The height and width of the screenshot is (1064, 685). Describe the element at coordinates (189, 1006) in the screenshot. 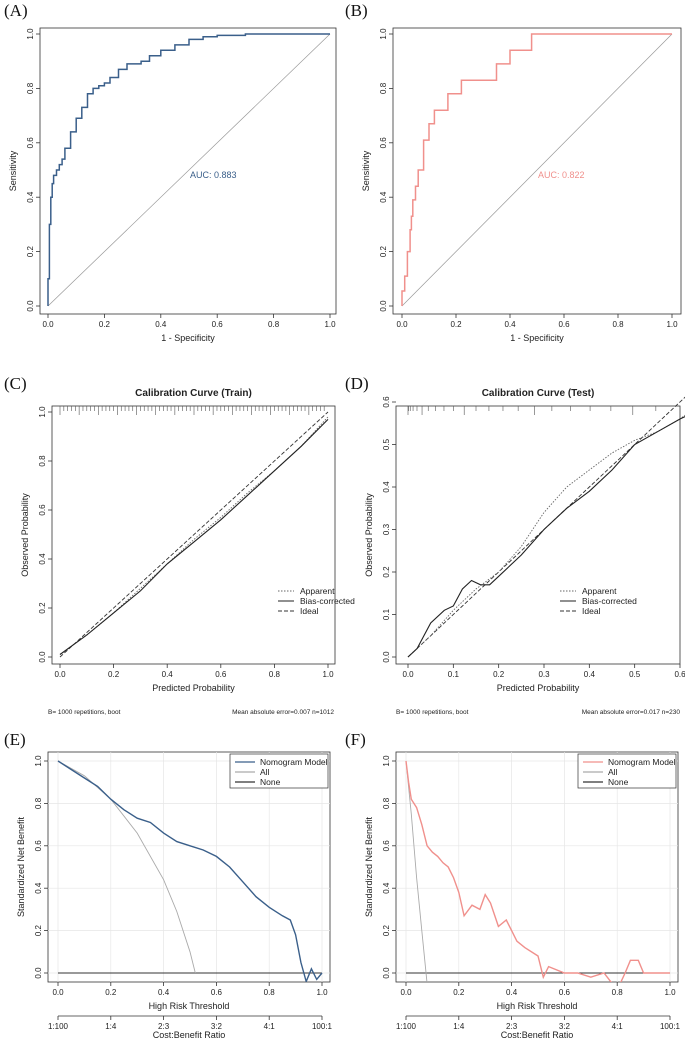

I see `x-axis-label: High Risk Threshold` at that location.